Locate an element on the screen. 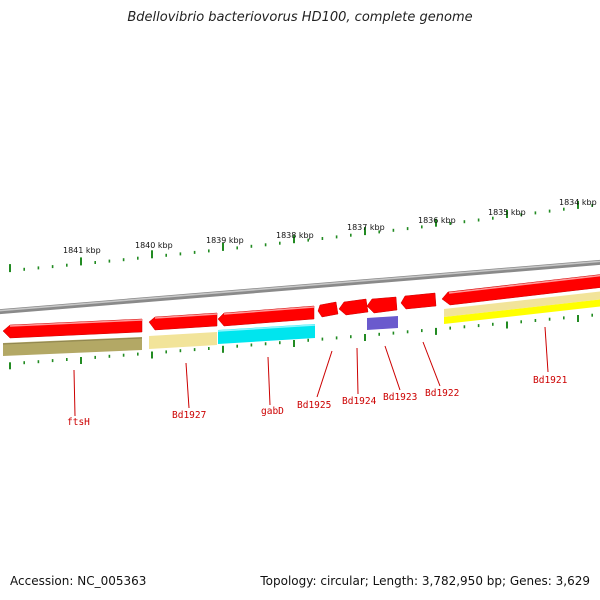 The width and height of the screenshot is (600, 600). scale-label: 1837 kbp is located at coordinates (366, 227).